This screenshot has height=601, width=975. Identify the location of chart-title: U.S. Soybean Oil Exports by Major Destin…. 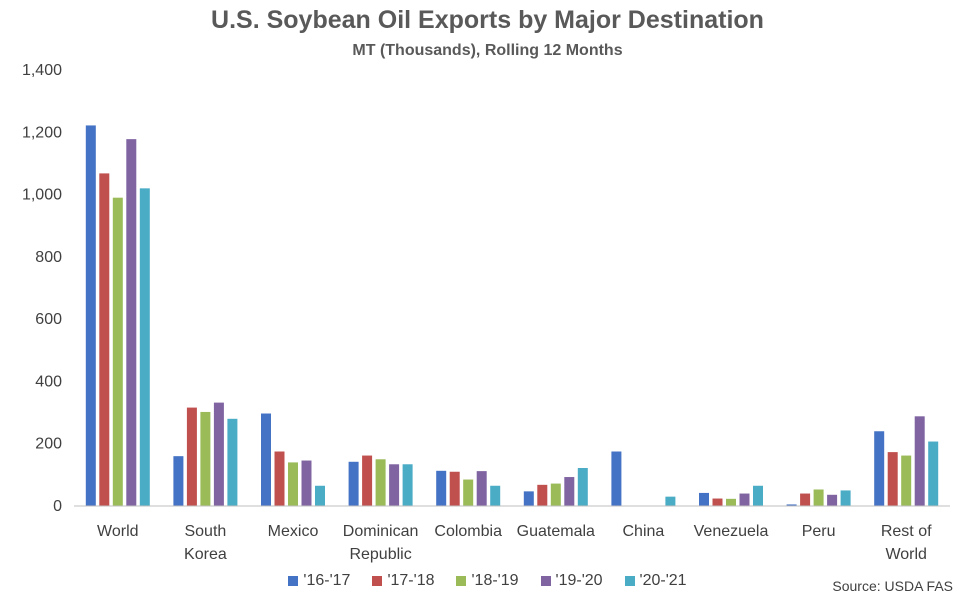
(487, 20).